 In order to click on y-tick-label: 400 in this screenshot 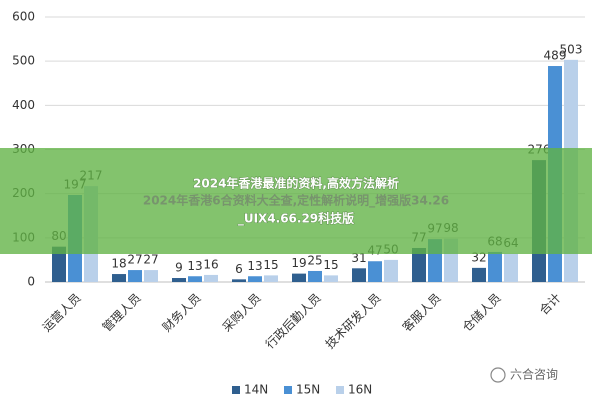, I will do `click(23, 105)`.